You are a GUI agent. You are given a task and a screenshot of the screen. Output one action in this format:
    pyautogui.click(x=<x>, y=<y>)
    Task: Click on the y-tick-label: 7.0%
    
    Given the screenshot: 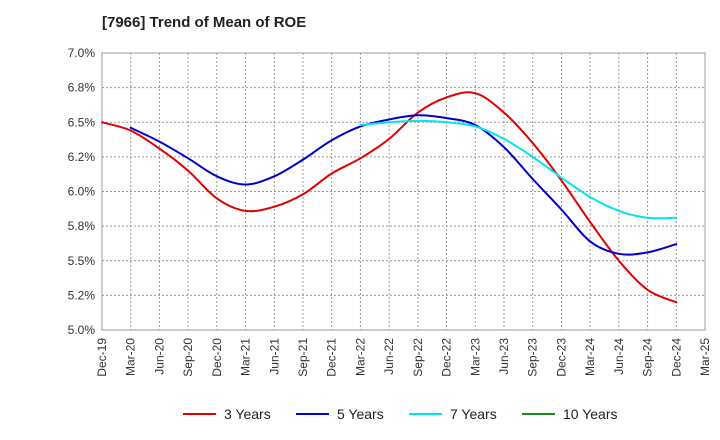 What is the action you would take?
    pyautogui.click(x=82, y=53)
    